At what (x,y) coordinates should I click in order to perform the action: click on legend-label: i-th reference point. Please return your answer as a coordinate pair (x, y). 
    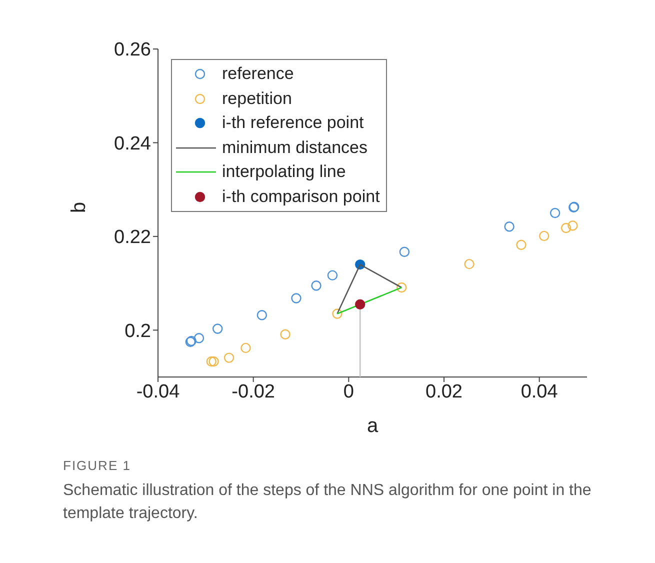
    Looking at the image, I should click on (293, 123).